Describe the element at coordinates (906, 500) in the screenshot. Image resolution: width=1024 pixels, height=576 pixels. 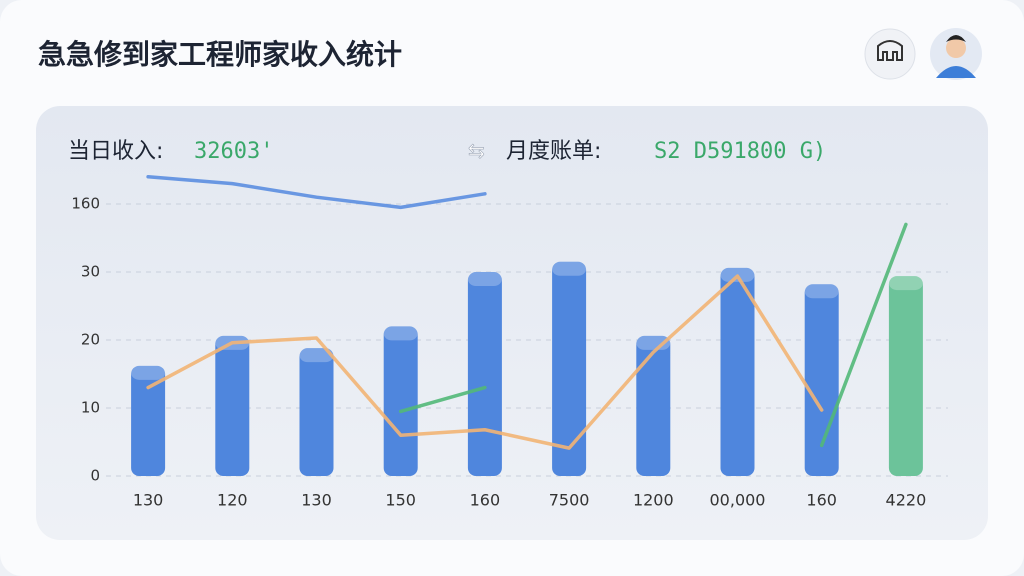
I see `x-tick-label: 4220` at that location.